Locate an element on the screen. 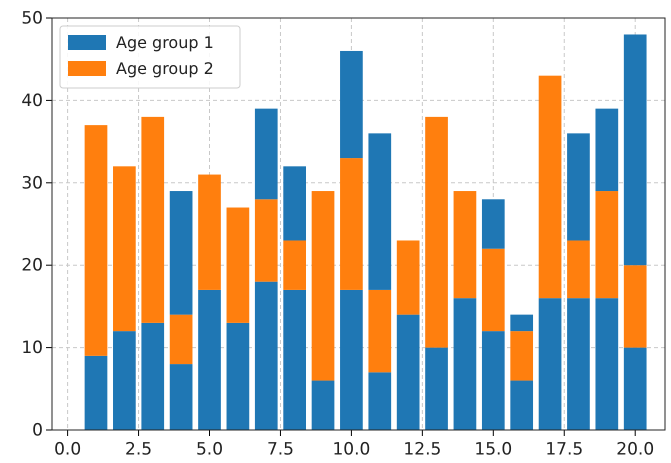  x-tick-label: 17.5 is located at coordinates (564, 449).